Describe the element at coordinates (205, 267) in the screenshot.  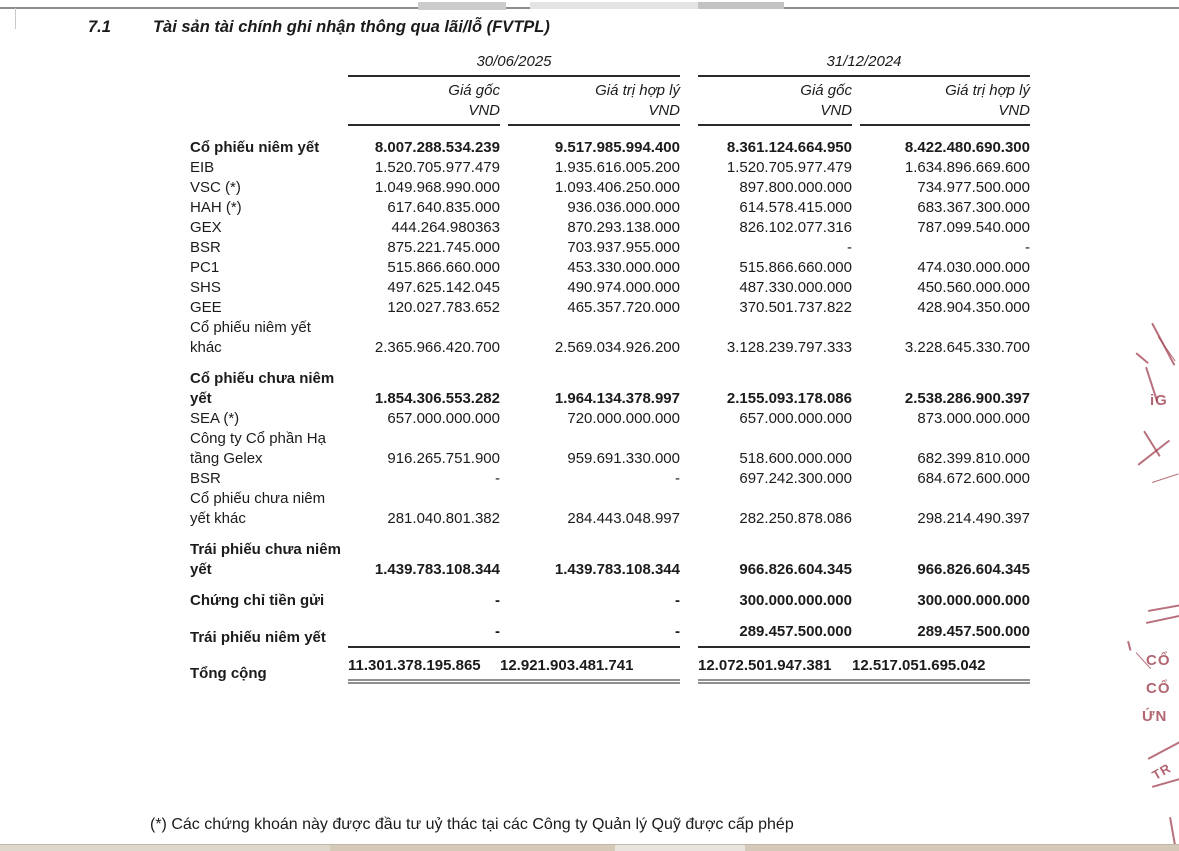
I see `row-label: PC1` at that location.